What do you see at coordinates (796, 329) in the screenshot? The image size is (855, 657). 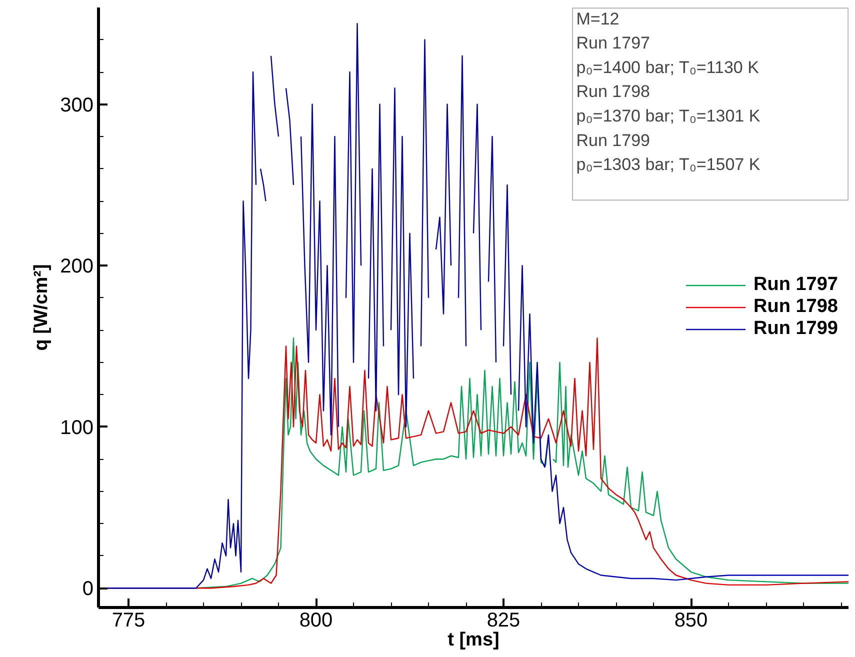 I see `legend-label: Run 1799` at bounding box center [796, 329].